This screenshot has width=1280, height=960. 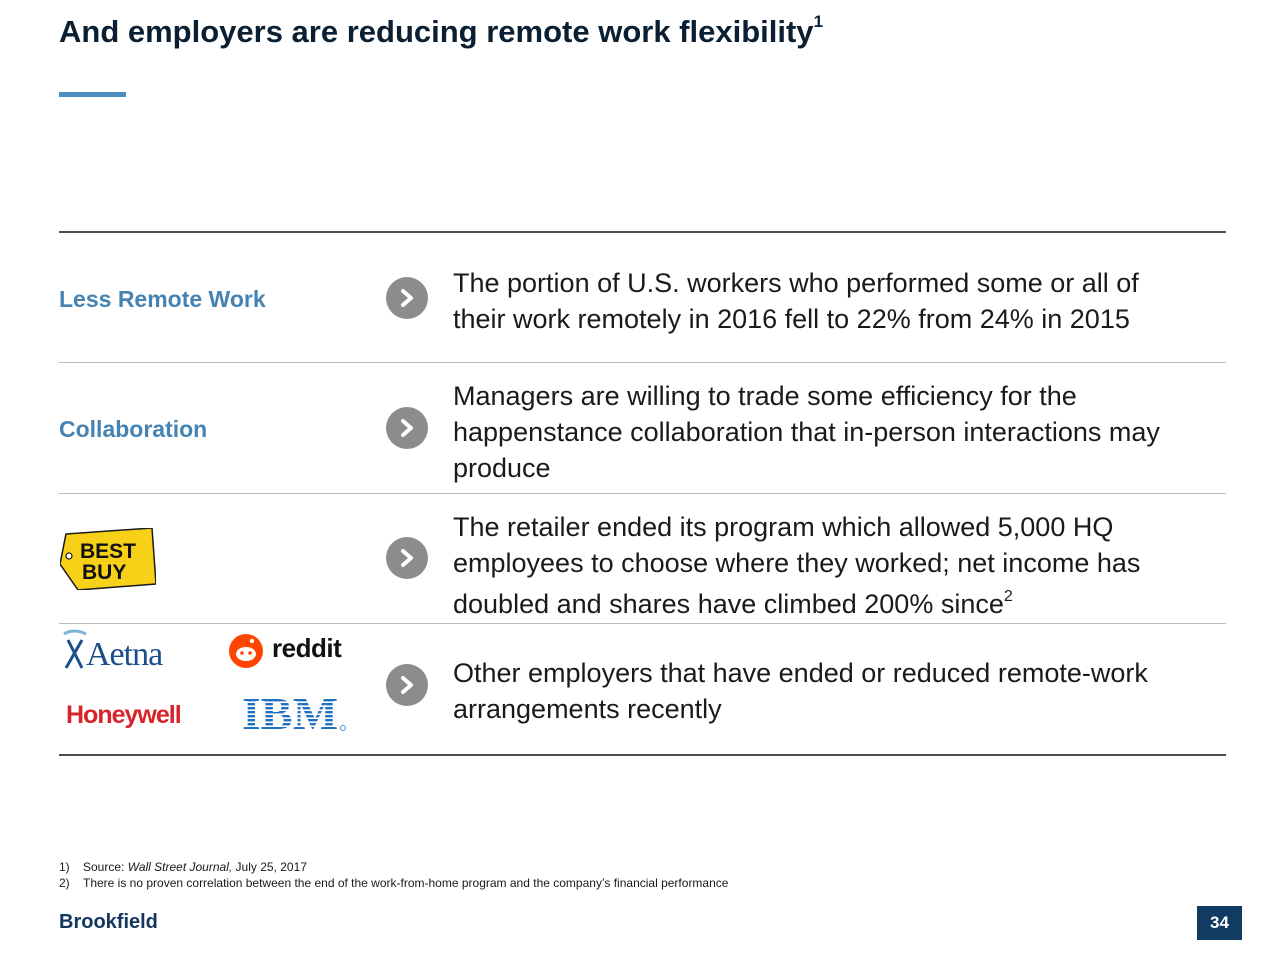 What do you see at coordinates (1008, 596) in the screenshot?
I see `footnote-marker: 2` at bounding box center [1008, 596].